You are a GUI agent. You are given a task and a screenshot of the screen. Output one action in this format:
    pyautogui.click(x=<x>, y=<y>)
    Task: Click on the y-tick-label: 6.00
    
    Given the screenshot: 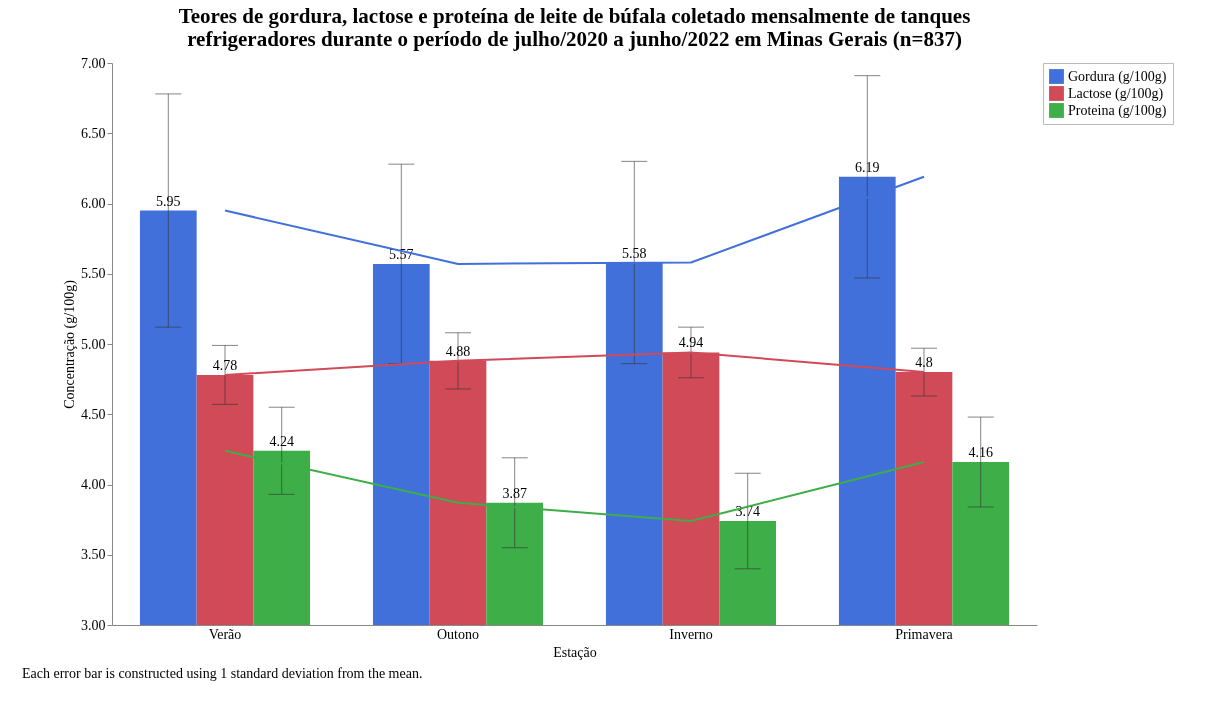 What is the action you would take?
    pyautogui.click(x=93, y=203)
    